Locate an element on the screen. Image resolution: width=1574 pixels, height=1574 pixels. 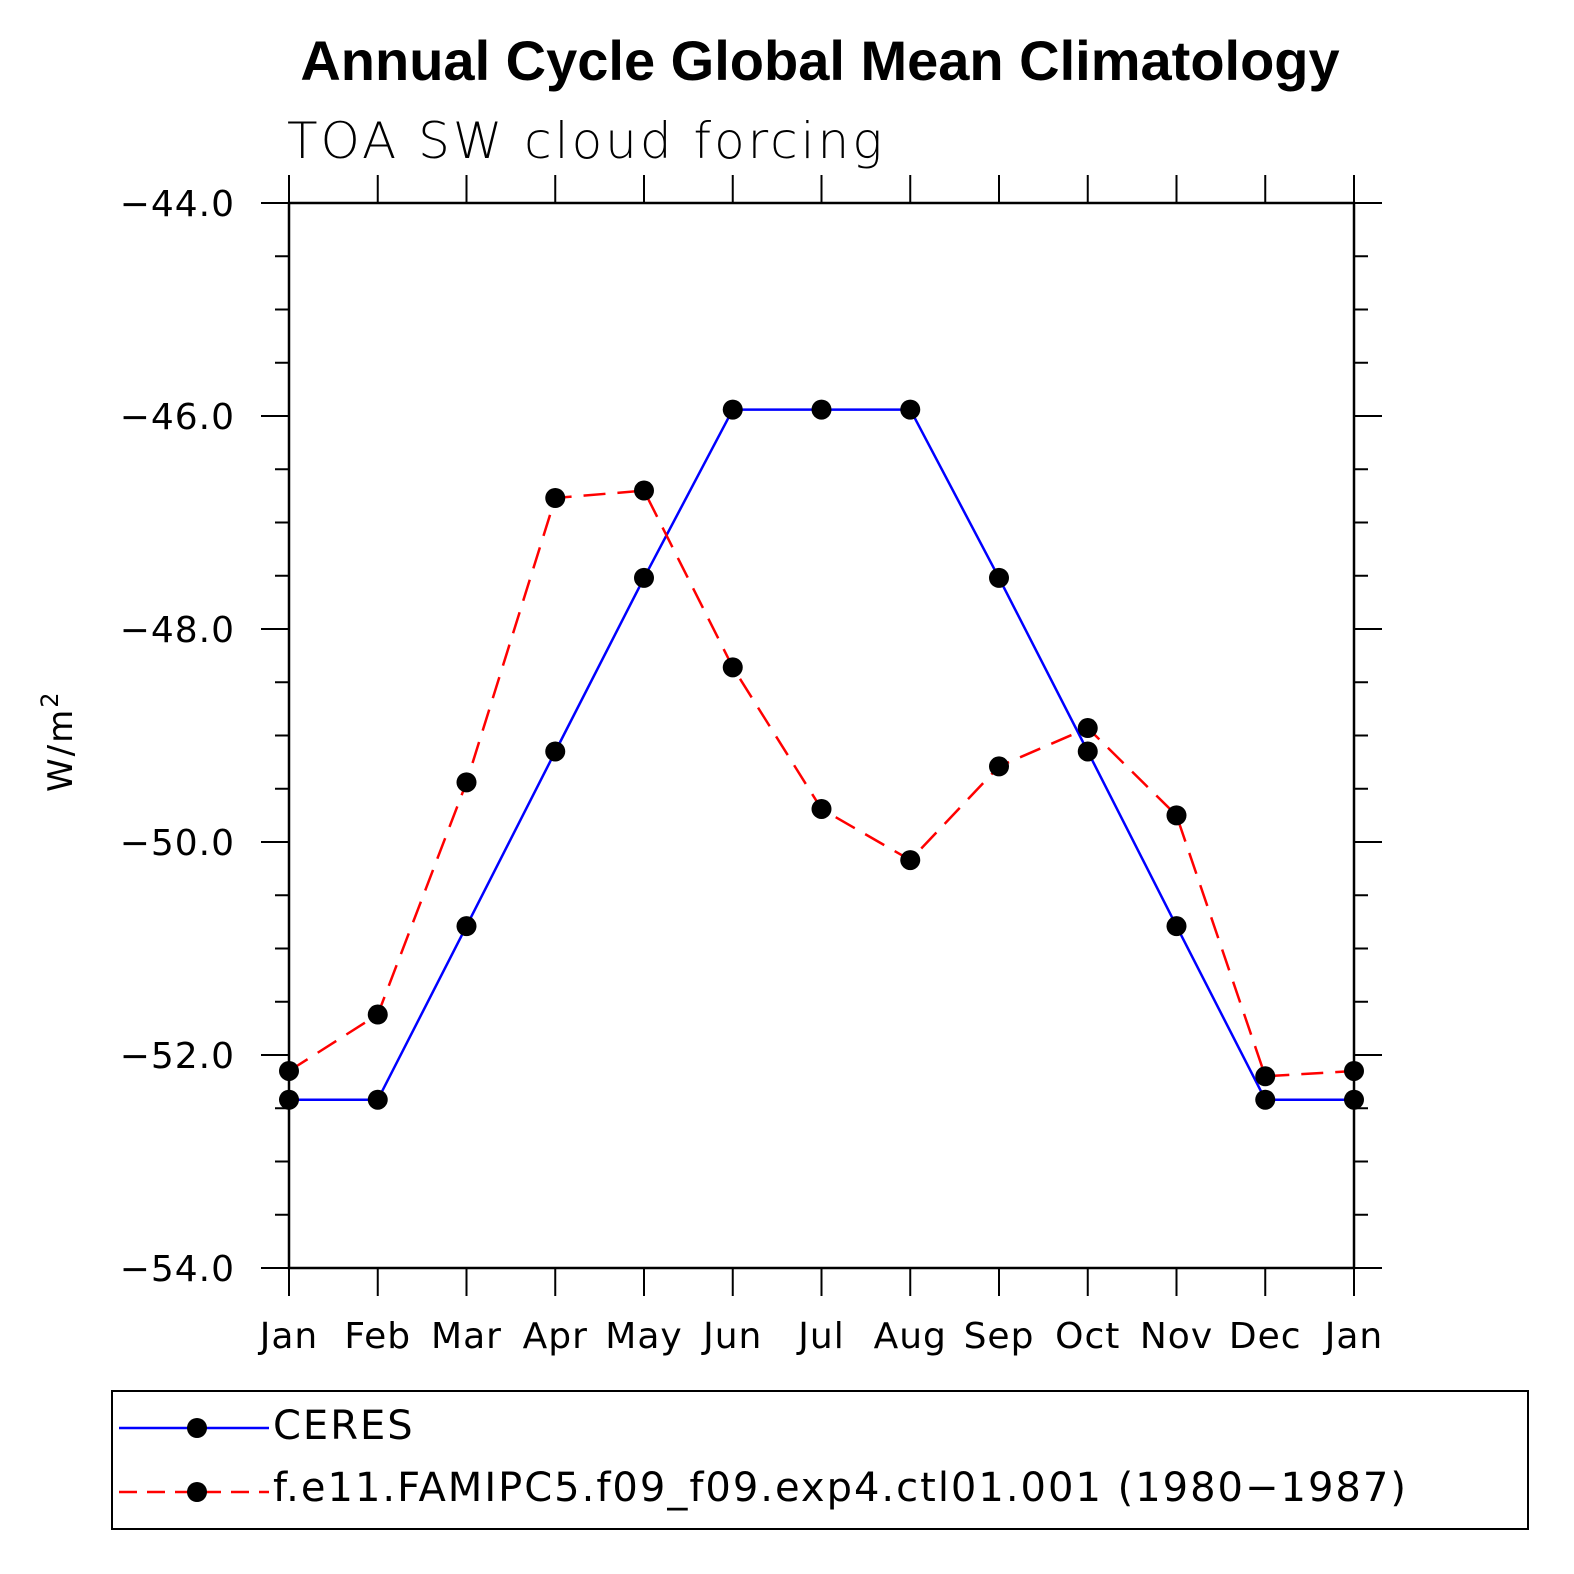
x-tick-label: Aug is located at coordinates (910, 1336).